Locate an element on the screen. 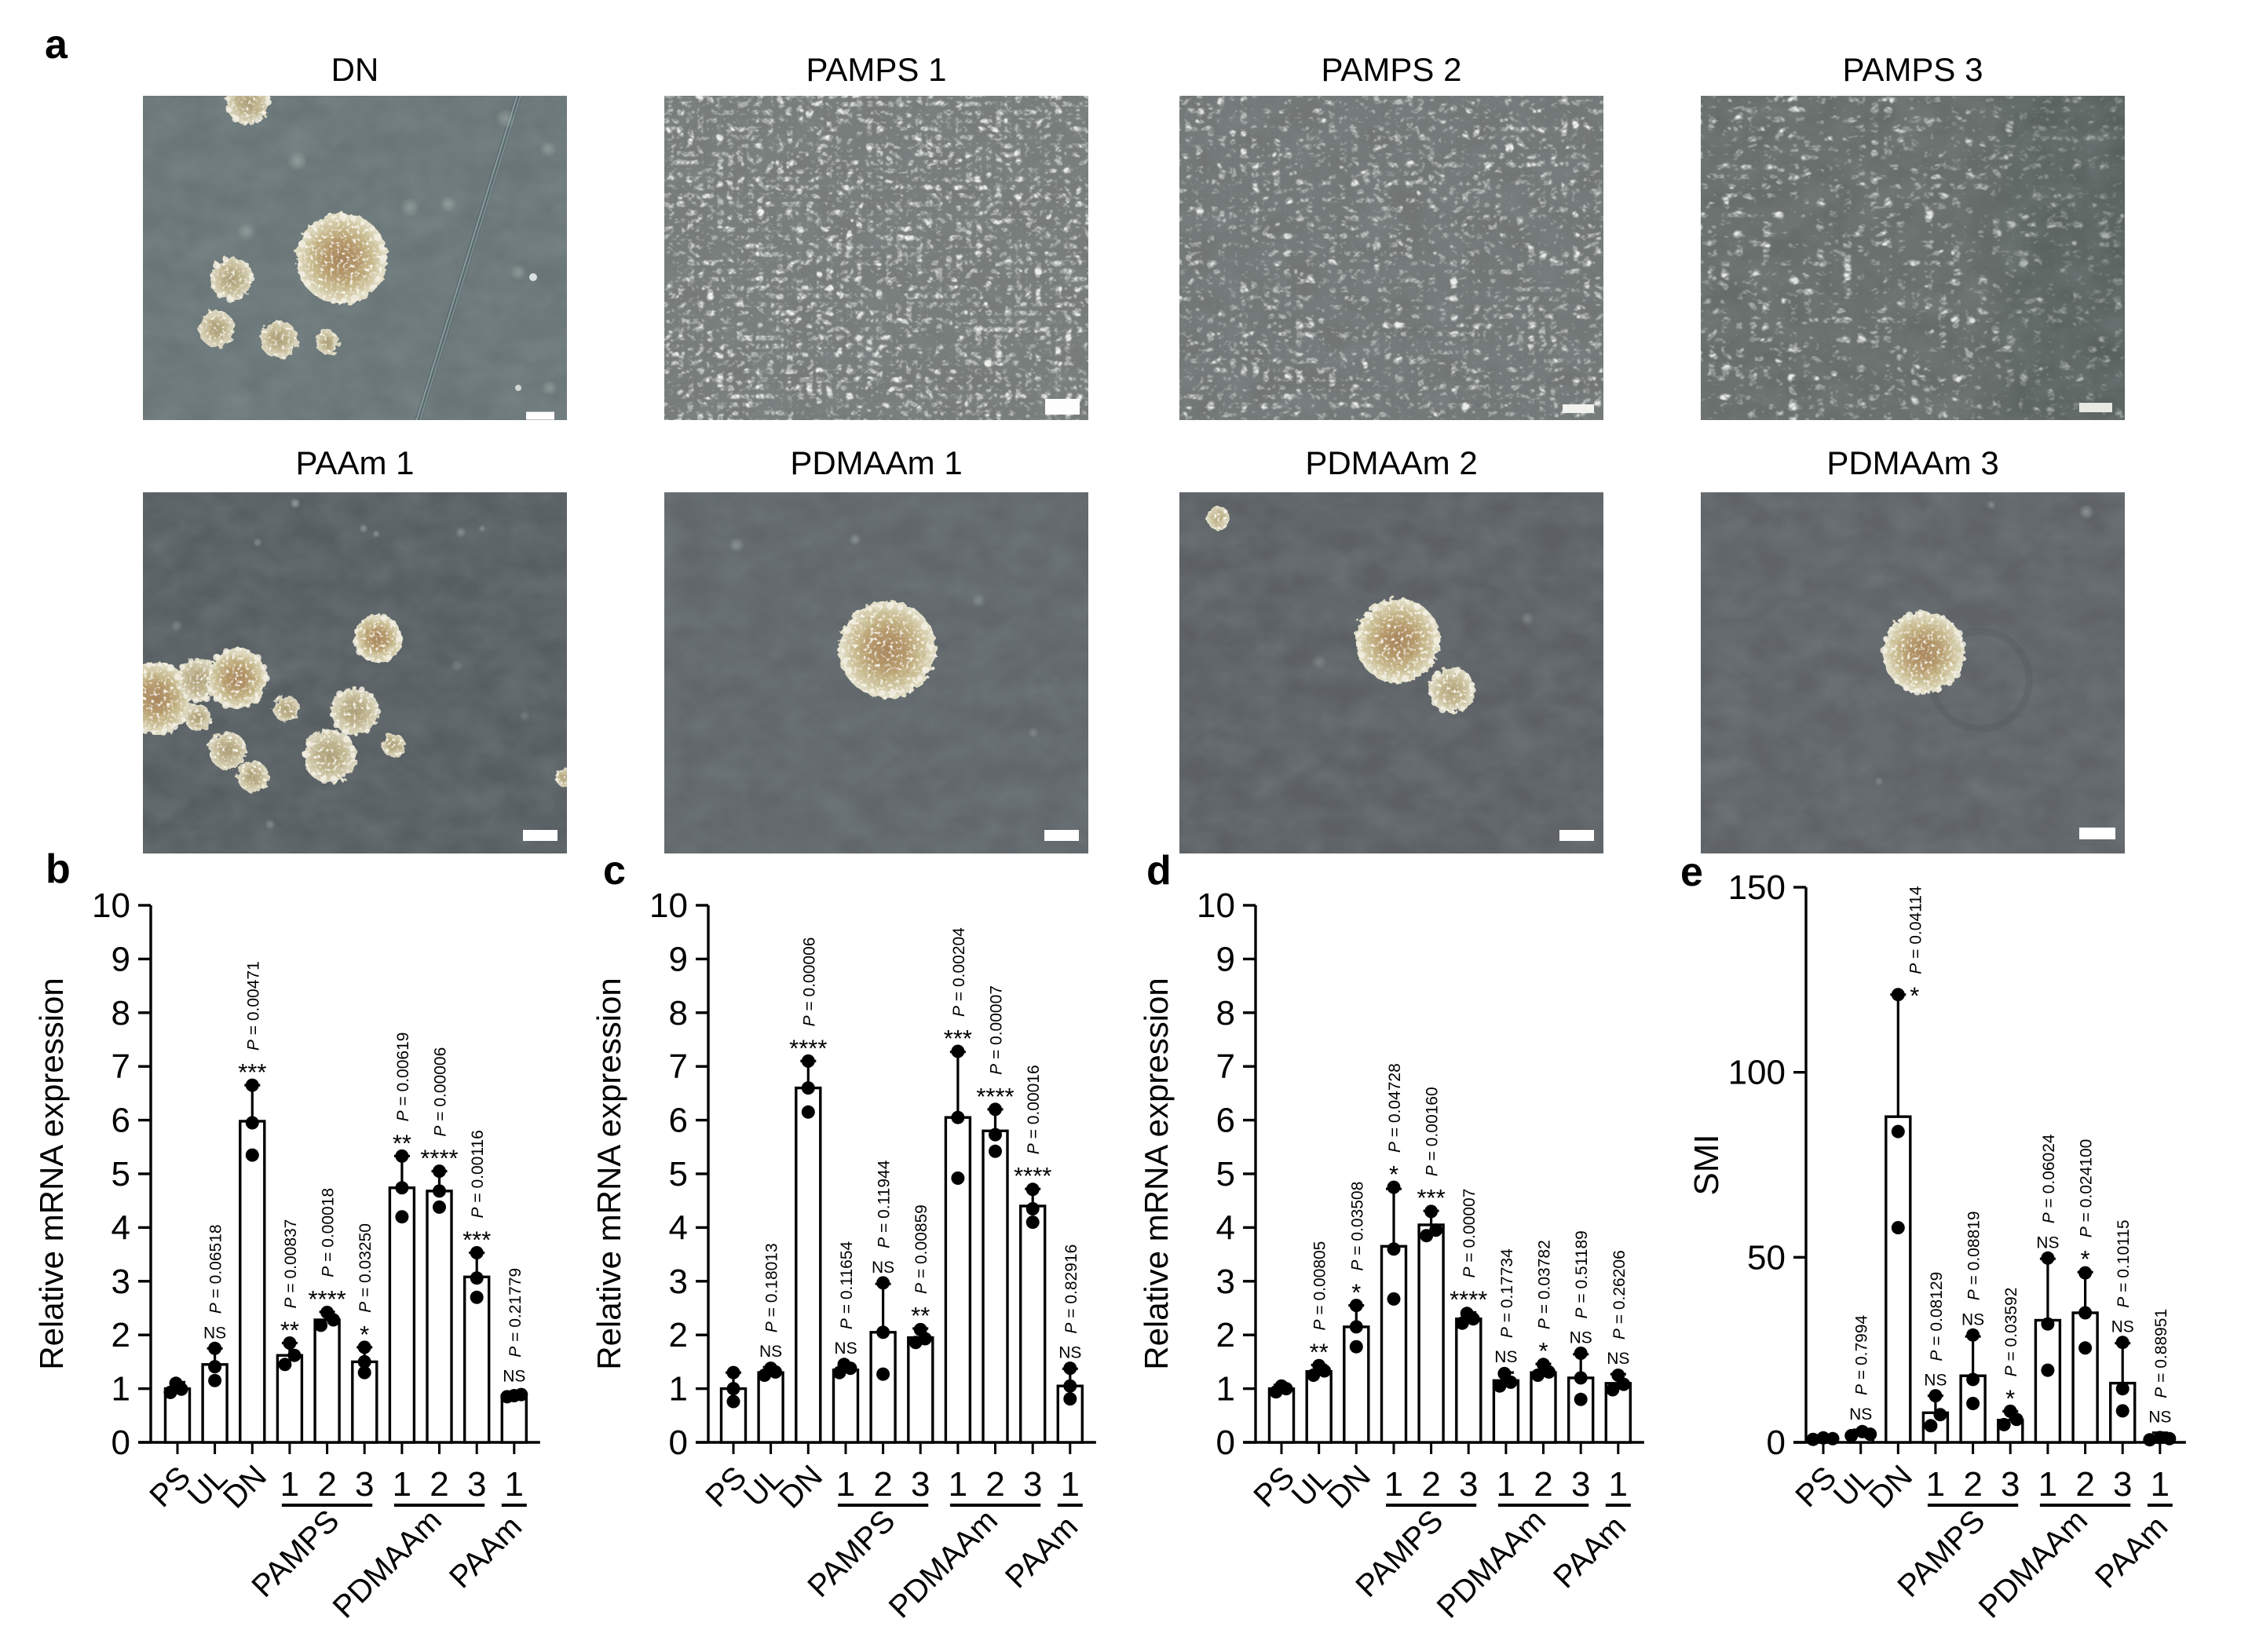  svg-text: b is located at coordinates (58, 869).